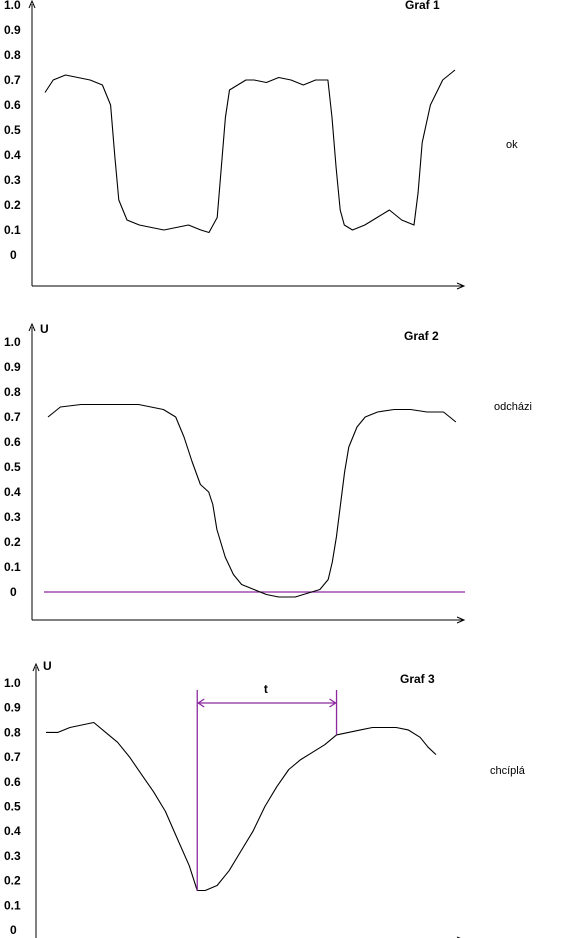 The image size is (576, 938). Describe the element at coordinates (508, 771) in the screenshot. I see `chart-annotation: chcíplá` at that location.